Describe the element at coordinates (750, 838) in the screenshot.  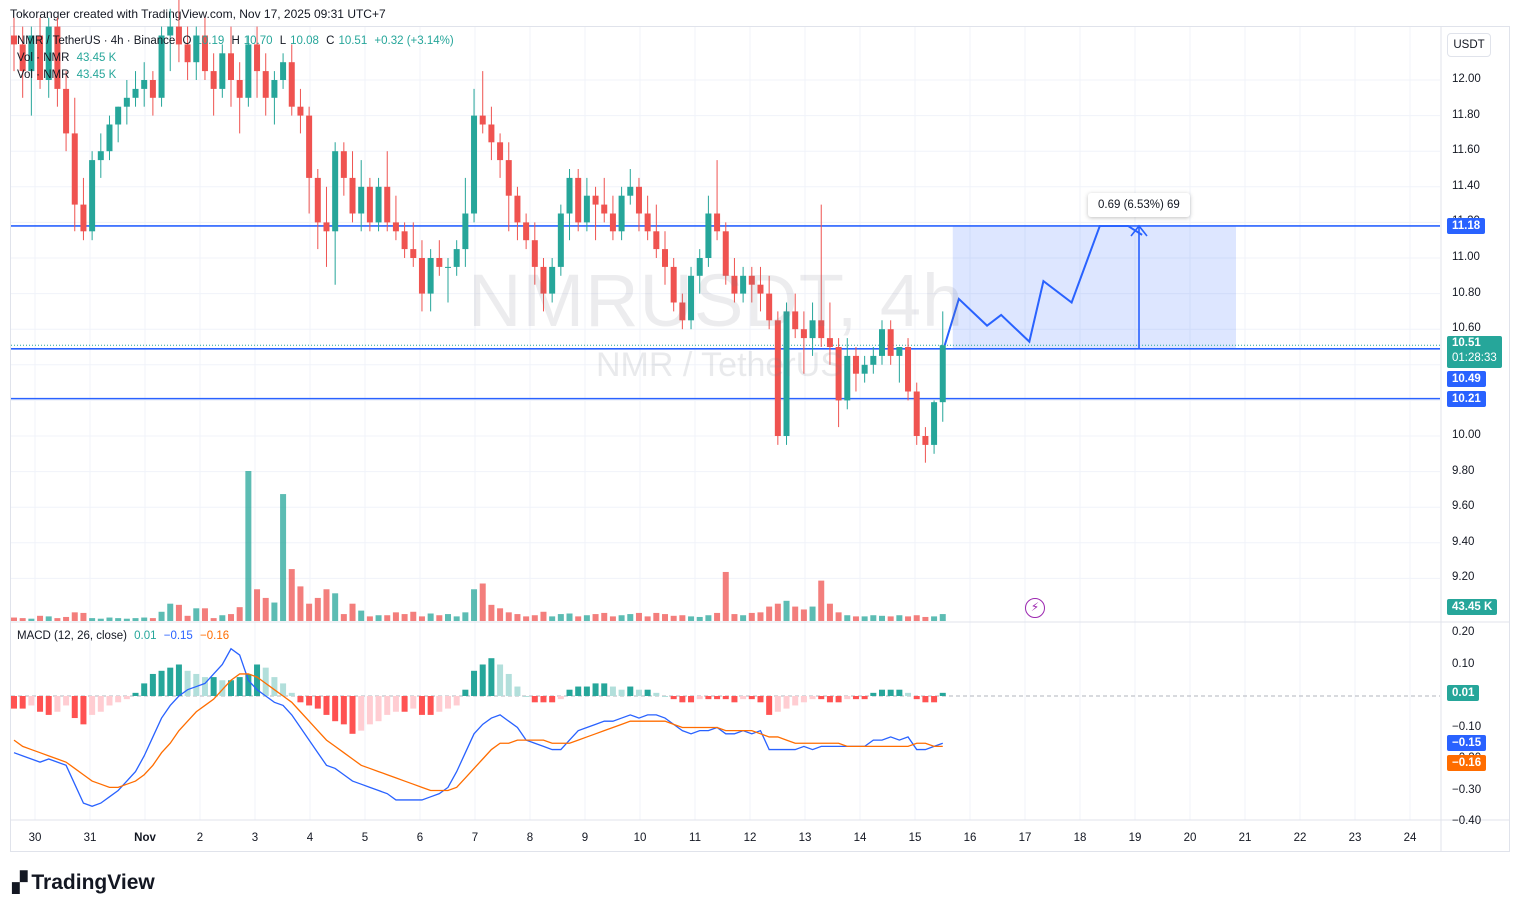
I see `time-tick-label: 12` at that location.